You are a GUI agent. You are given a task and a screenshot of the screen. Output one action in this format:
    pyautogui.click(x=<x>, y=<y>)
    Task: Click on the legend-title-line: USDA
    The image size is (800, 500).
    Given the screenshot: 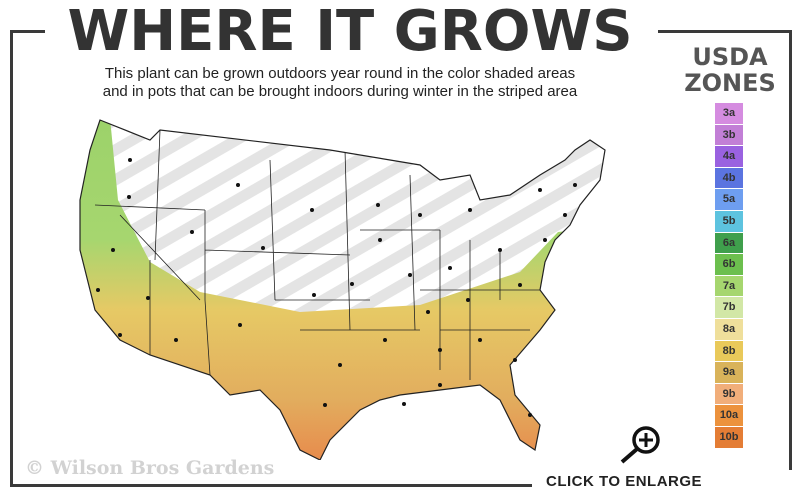 What is the action you would take?
    pyautogui.click(x=730, y=57)
    